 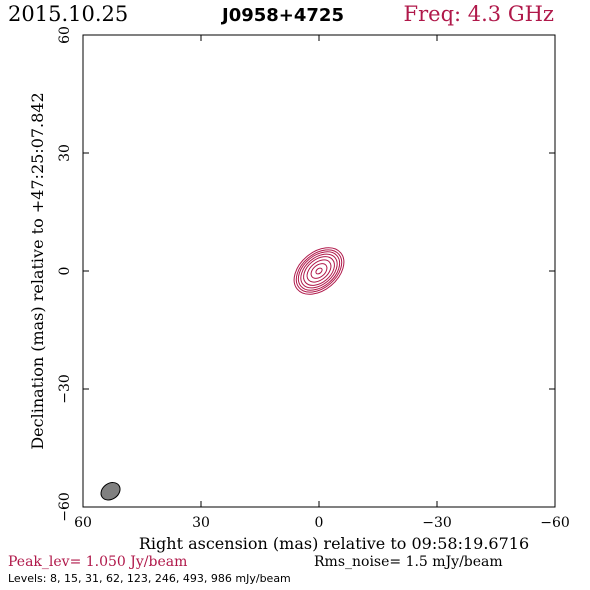 I want to click on frequency-label: Freq: 4.3 GHz, so click(x=478, y=14).